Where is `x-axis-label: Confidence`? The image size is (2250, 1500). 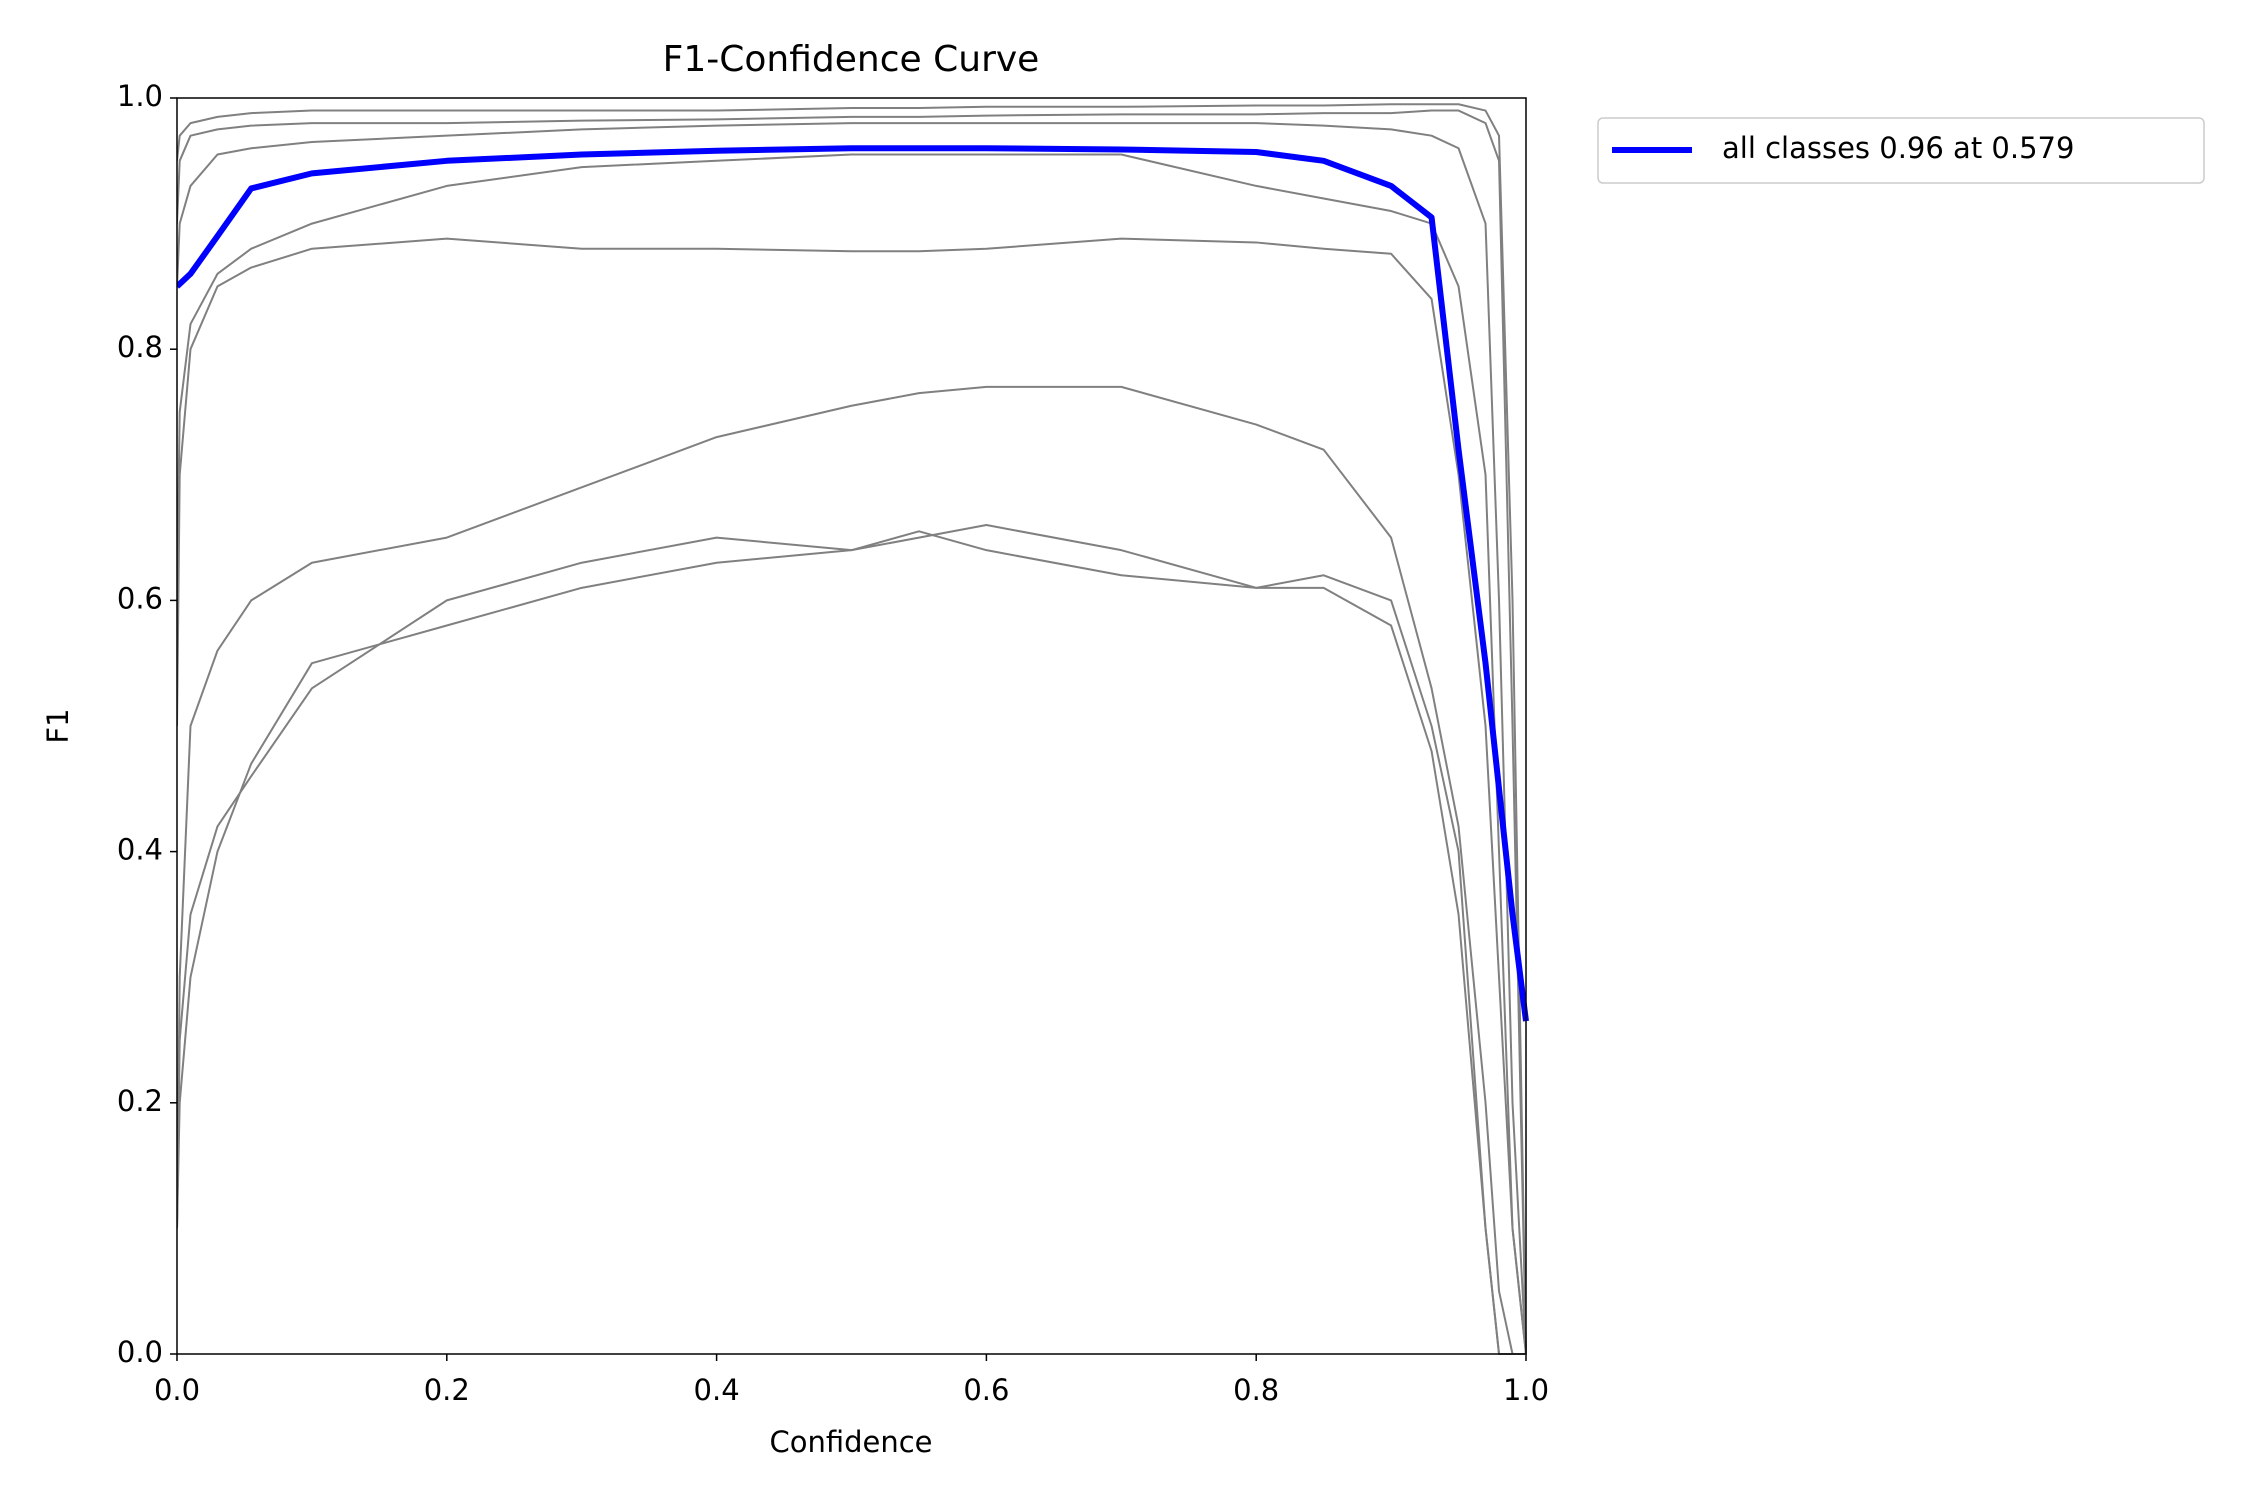
x-axis-label: Confidence is located at coordinates (850, 1442).